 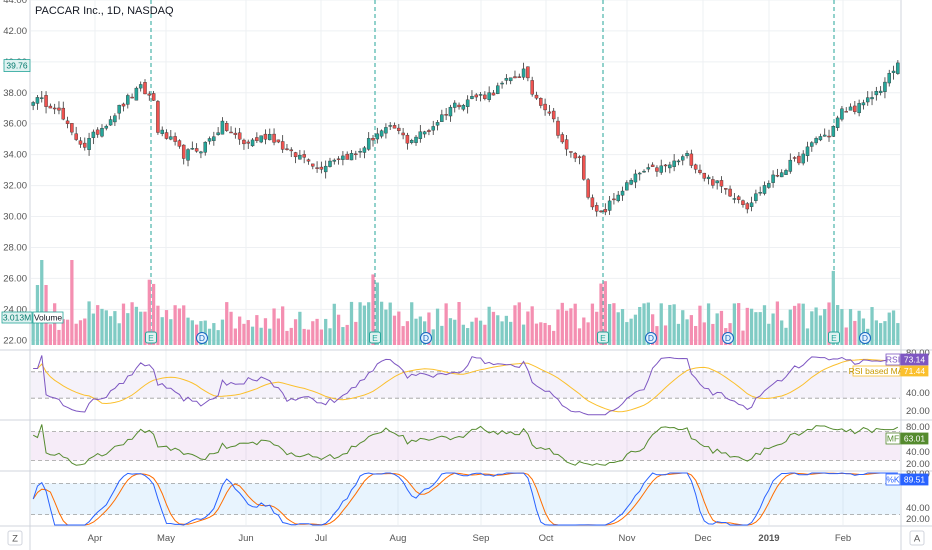 What do you see at coordinates (918, 508) in the screenshot?
I see `stoch-tick-label: 40.00` at bounding box center [918, 508].